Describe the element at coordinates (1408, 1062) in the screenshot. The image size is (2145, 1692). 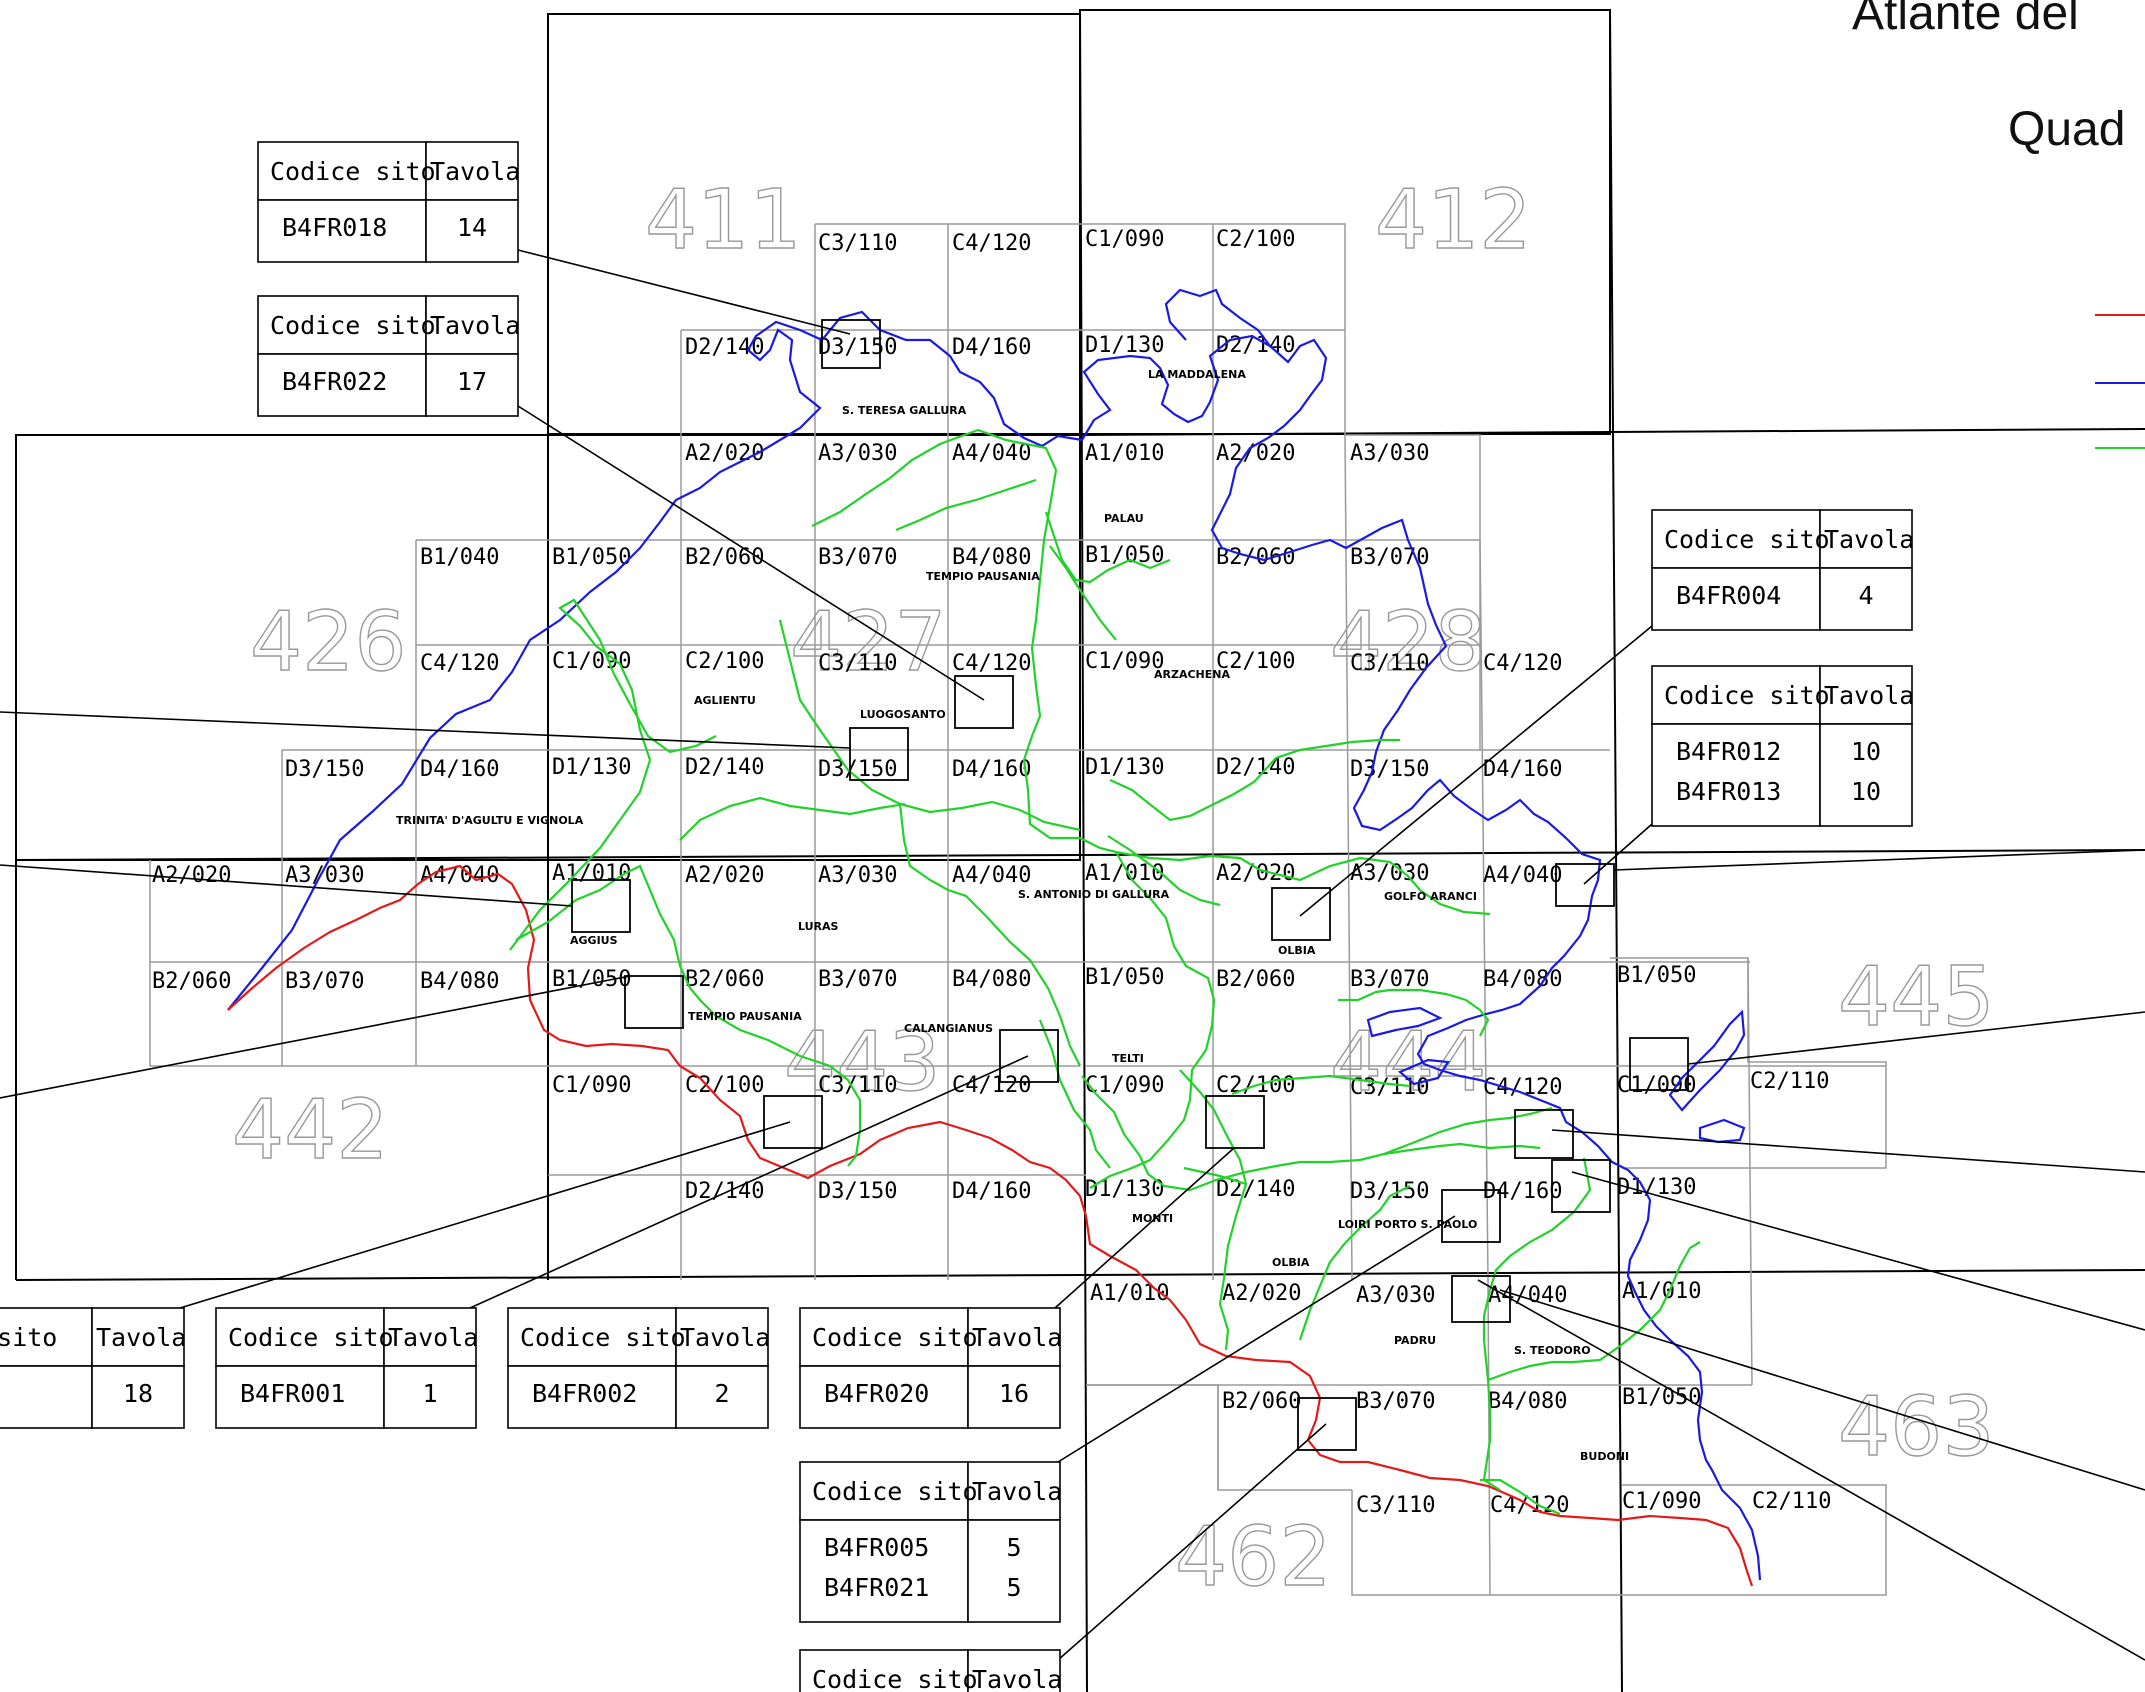
I see `quad-number-444: 444` at that location.